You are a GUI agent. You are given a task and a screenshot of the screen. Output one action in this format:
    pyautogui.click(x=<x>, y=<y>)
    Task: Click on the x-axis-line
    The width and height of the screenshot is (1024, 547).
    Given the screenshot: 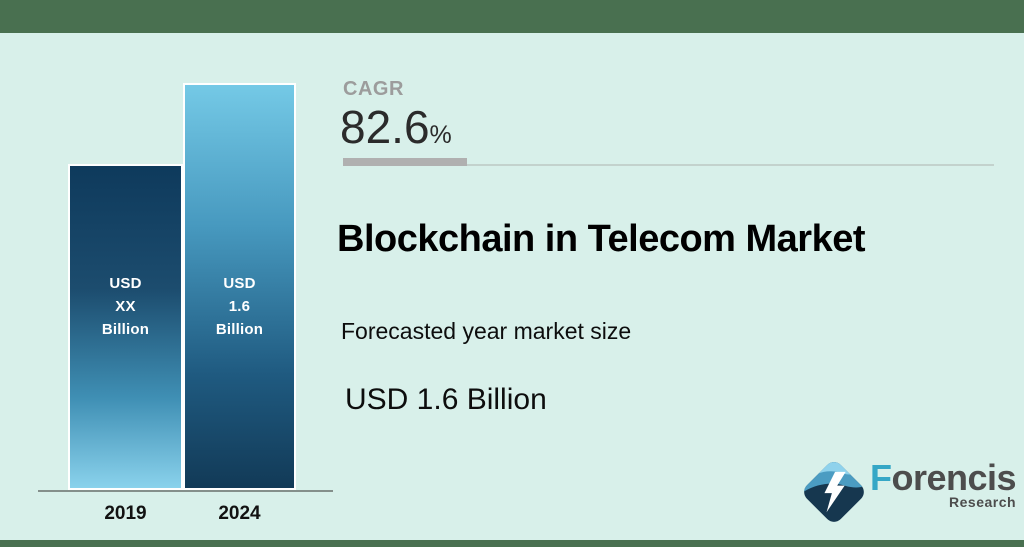 What is the action you would take?
    pyautogui.click(x=185, y=491)
    